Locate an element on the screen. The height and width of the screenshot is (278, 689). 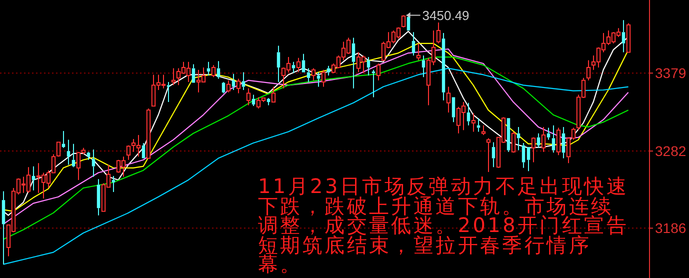
y-tick-label: 3282 is located at coordinates (670, 151).